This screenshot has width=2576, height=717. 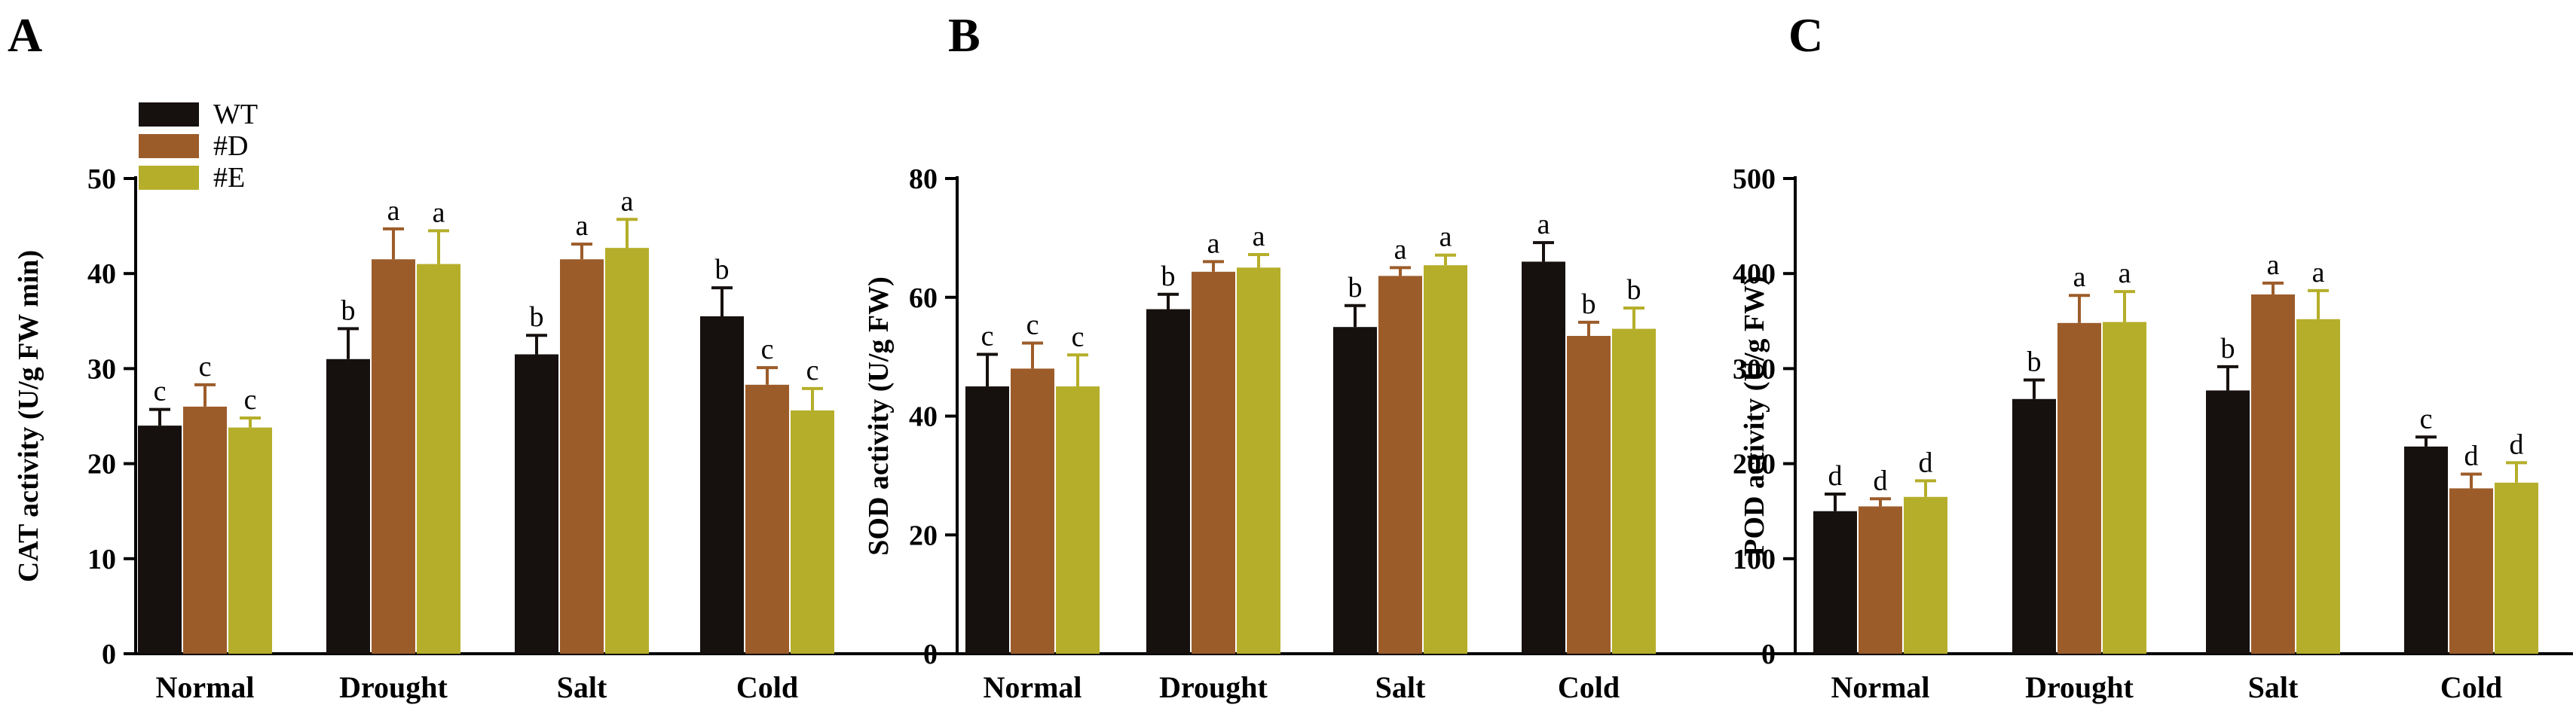 I want to click on y-tick-label: 60, so click(x=924, y=298).